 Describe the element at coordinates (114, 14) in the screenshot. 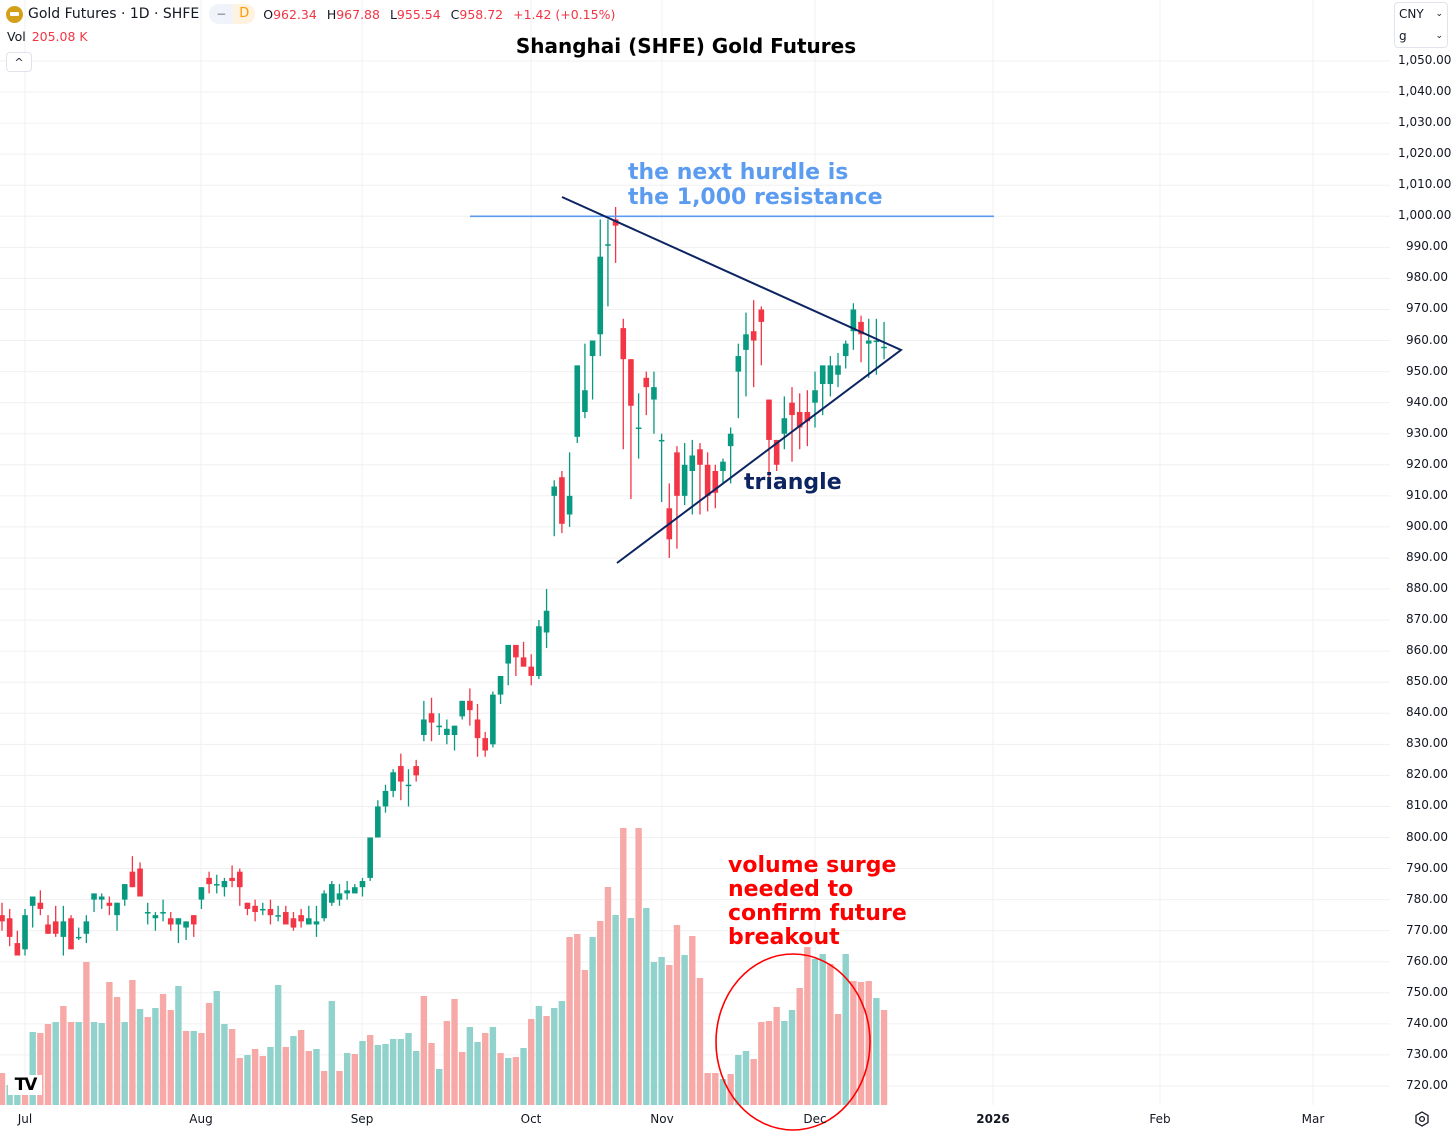

I see `symbol-title: Gold Futures · 1D · SHFE` at that location.